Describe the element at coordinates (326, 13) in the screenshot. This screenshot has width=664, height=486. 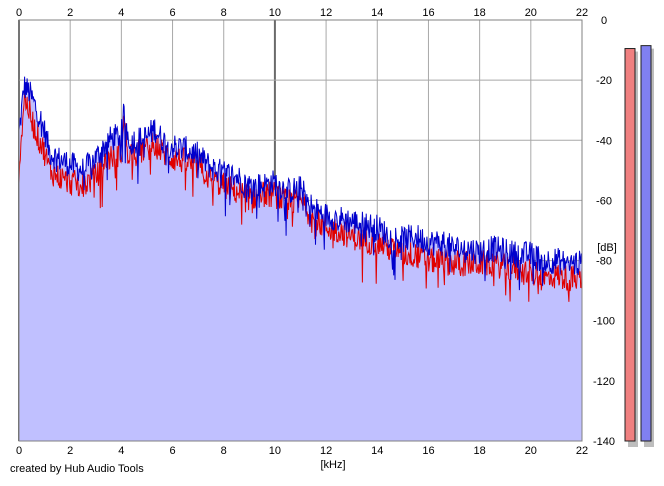
I see `x-tick-label-top: 12` at that location.